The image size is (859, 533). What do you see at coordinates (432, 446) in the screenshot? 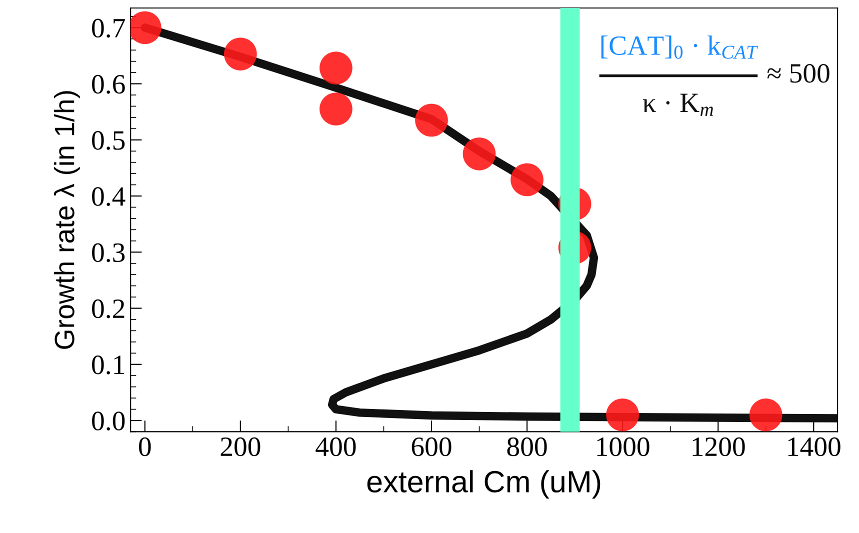
I see `x-tick-label: 600` at bounding box center [432, 446].